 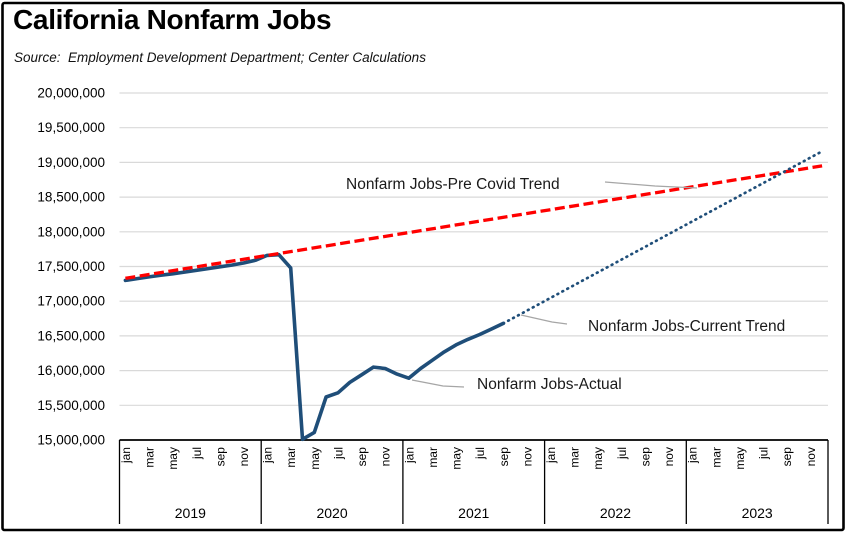 I want to click on year-label: 2020, so click(x=331, y=513).